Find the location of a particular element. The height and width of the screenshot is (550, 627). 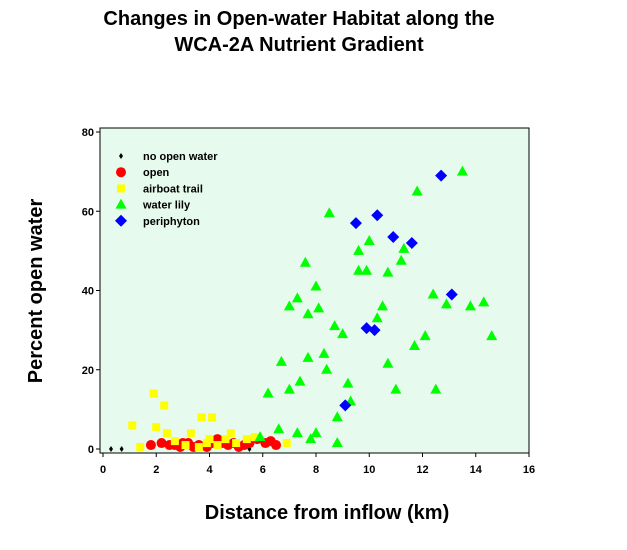

legend-marker-no-open-water is located at coordinates (121, 156).